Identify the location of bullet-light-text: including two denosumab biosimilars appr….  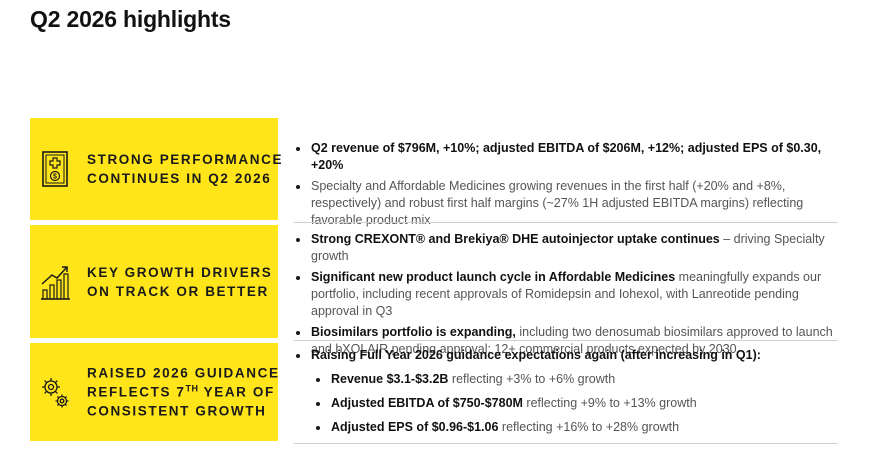
(572, 340).